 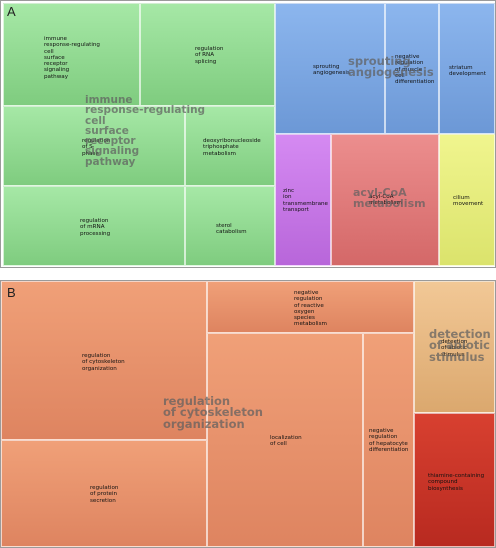 I want to click on cell-regulation-of-s-phase: regulation of S phase, so click(x=94, y=146).